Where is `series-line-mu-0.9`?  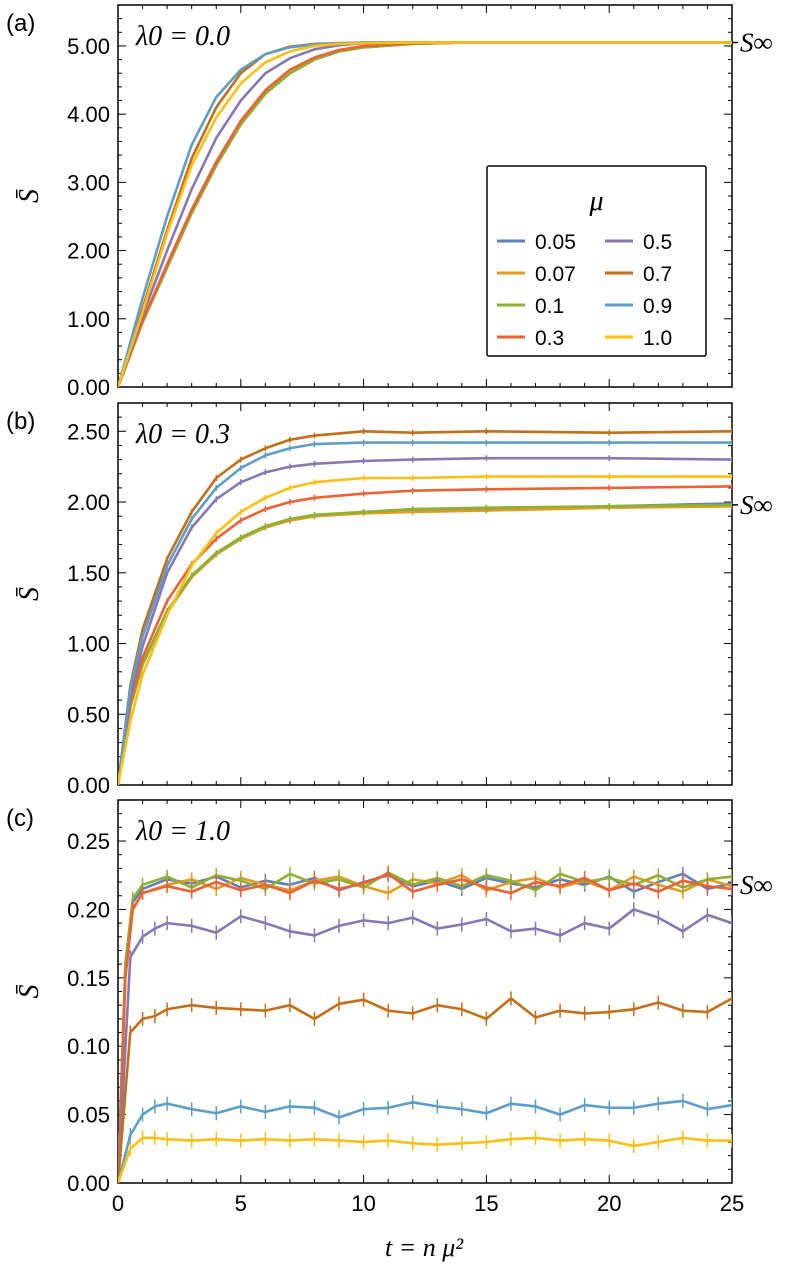
series-line-mu-0.9 is located at coordinates (425, 1141).